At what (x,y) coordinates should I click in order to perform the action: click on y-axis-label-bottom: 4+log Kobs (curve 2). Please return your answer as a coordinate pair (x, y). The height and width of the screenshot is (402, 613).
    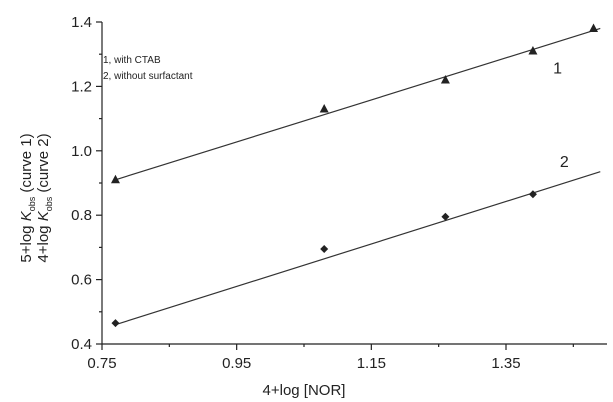
    Looking at the image, I should click on (44, 197).